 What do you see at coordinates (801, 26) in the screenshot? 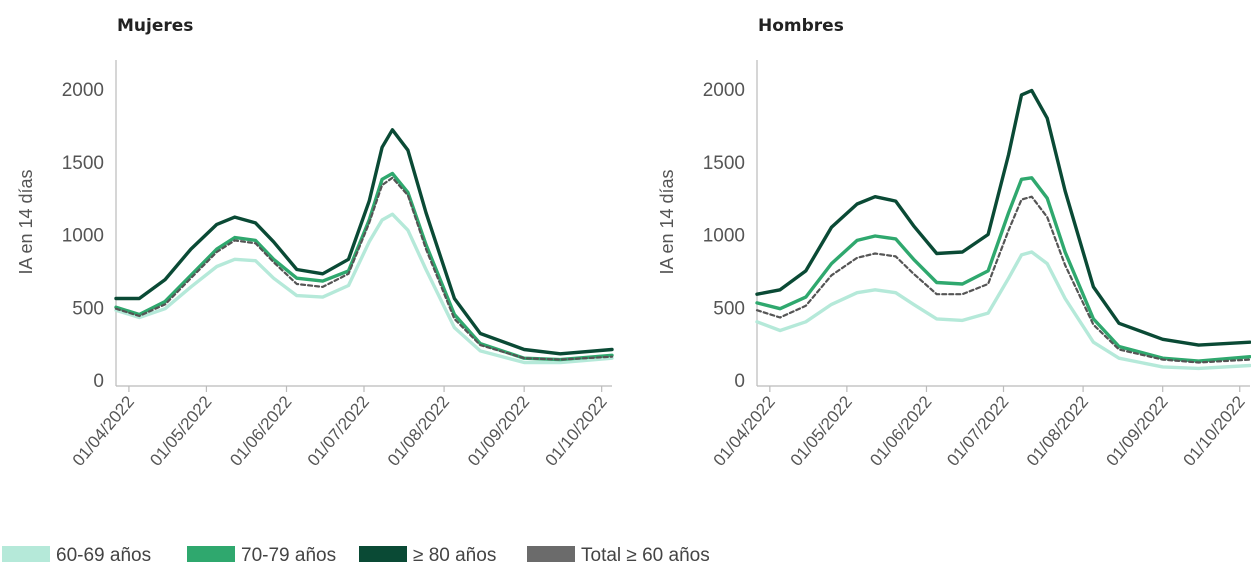
I see `panel-title: Hombres` at bounding box center [801, 26].